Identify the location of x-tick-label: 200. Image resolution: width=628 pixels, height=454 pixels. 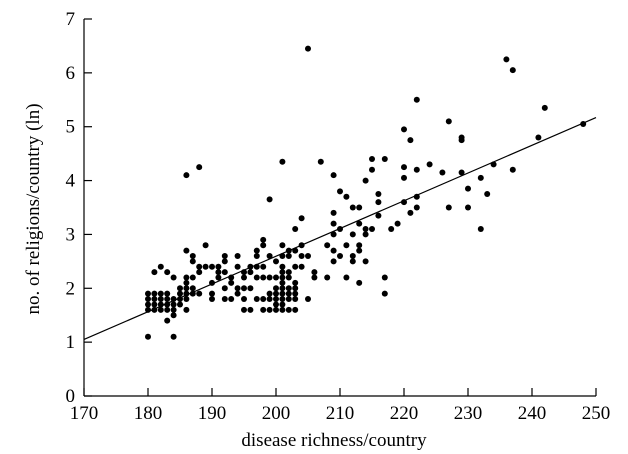
(276, 413).